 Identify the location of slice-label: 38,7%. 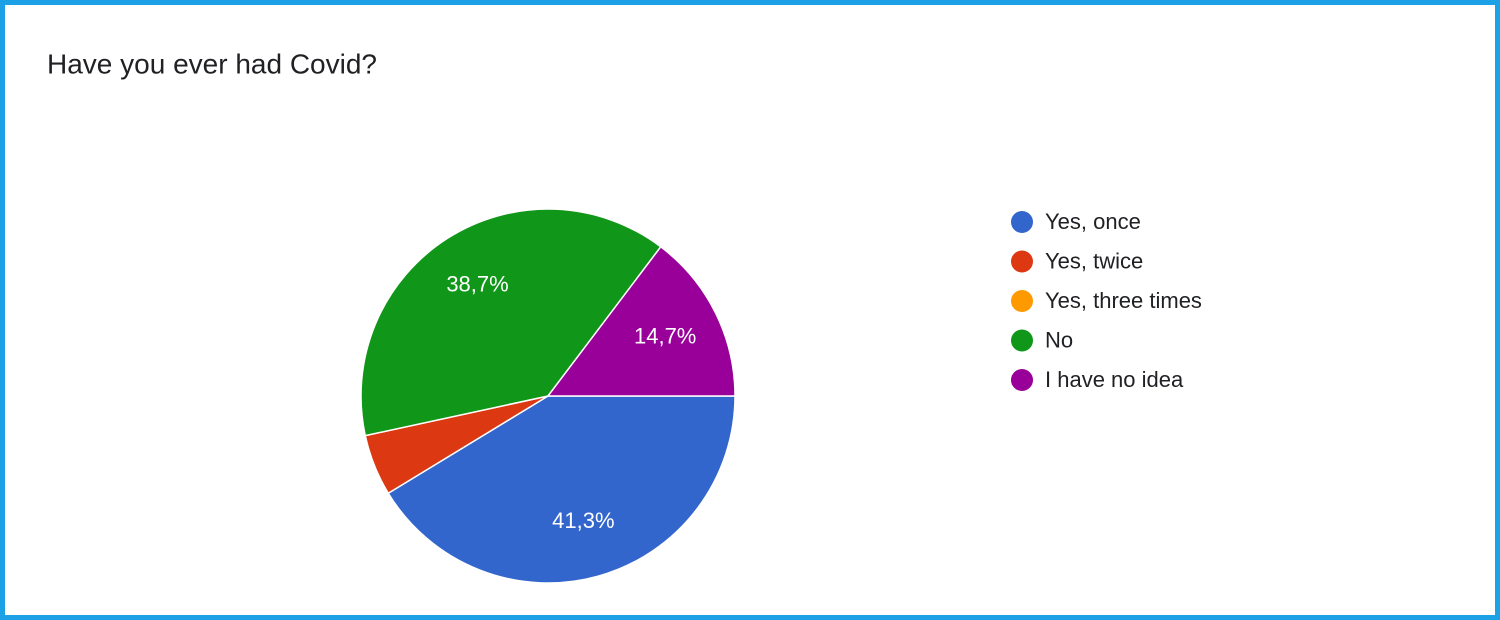
(477, 284).